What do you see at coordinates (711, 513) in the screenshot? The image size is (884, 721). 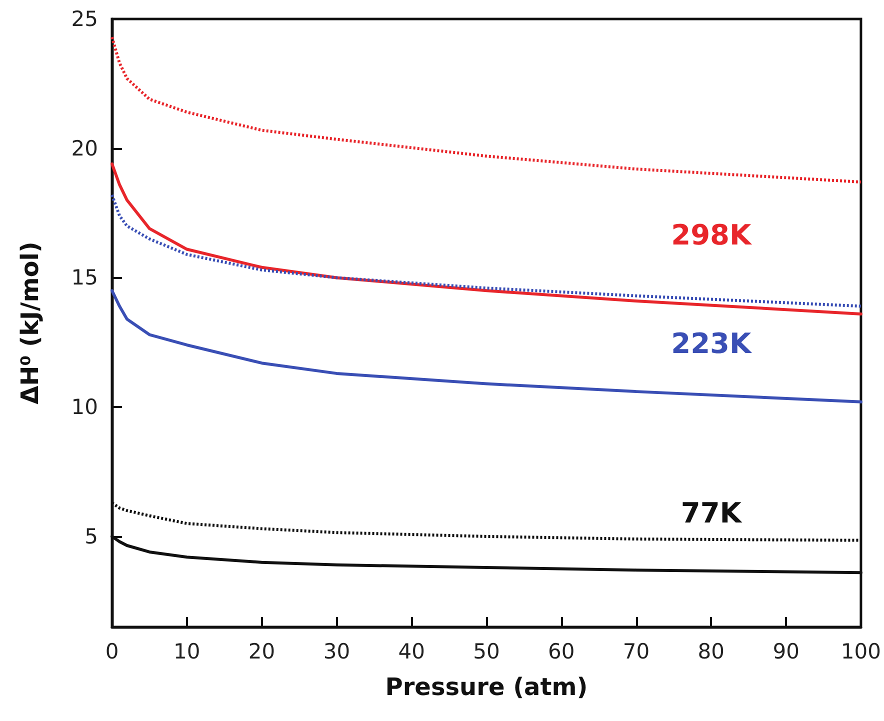 I see `annotation: 77K` at bounding box center [711, 513].